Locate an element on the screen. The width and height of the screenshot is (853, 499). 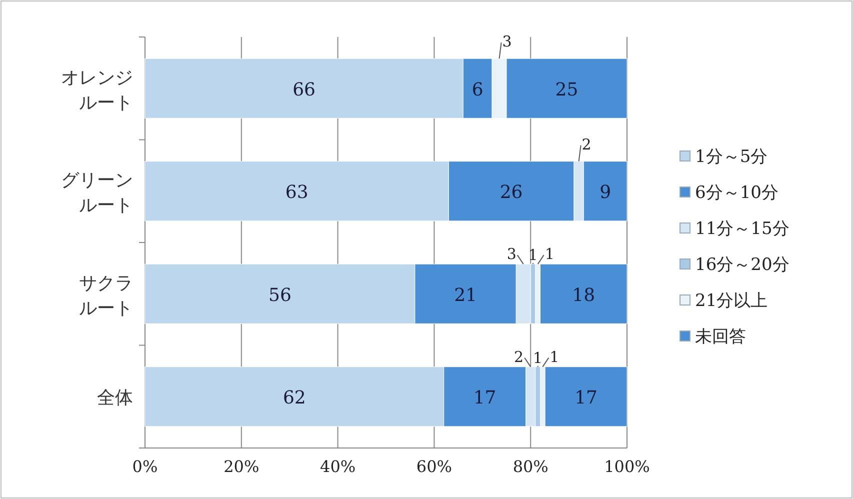
data-label: 25 is located at coordinates (566, 89).